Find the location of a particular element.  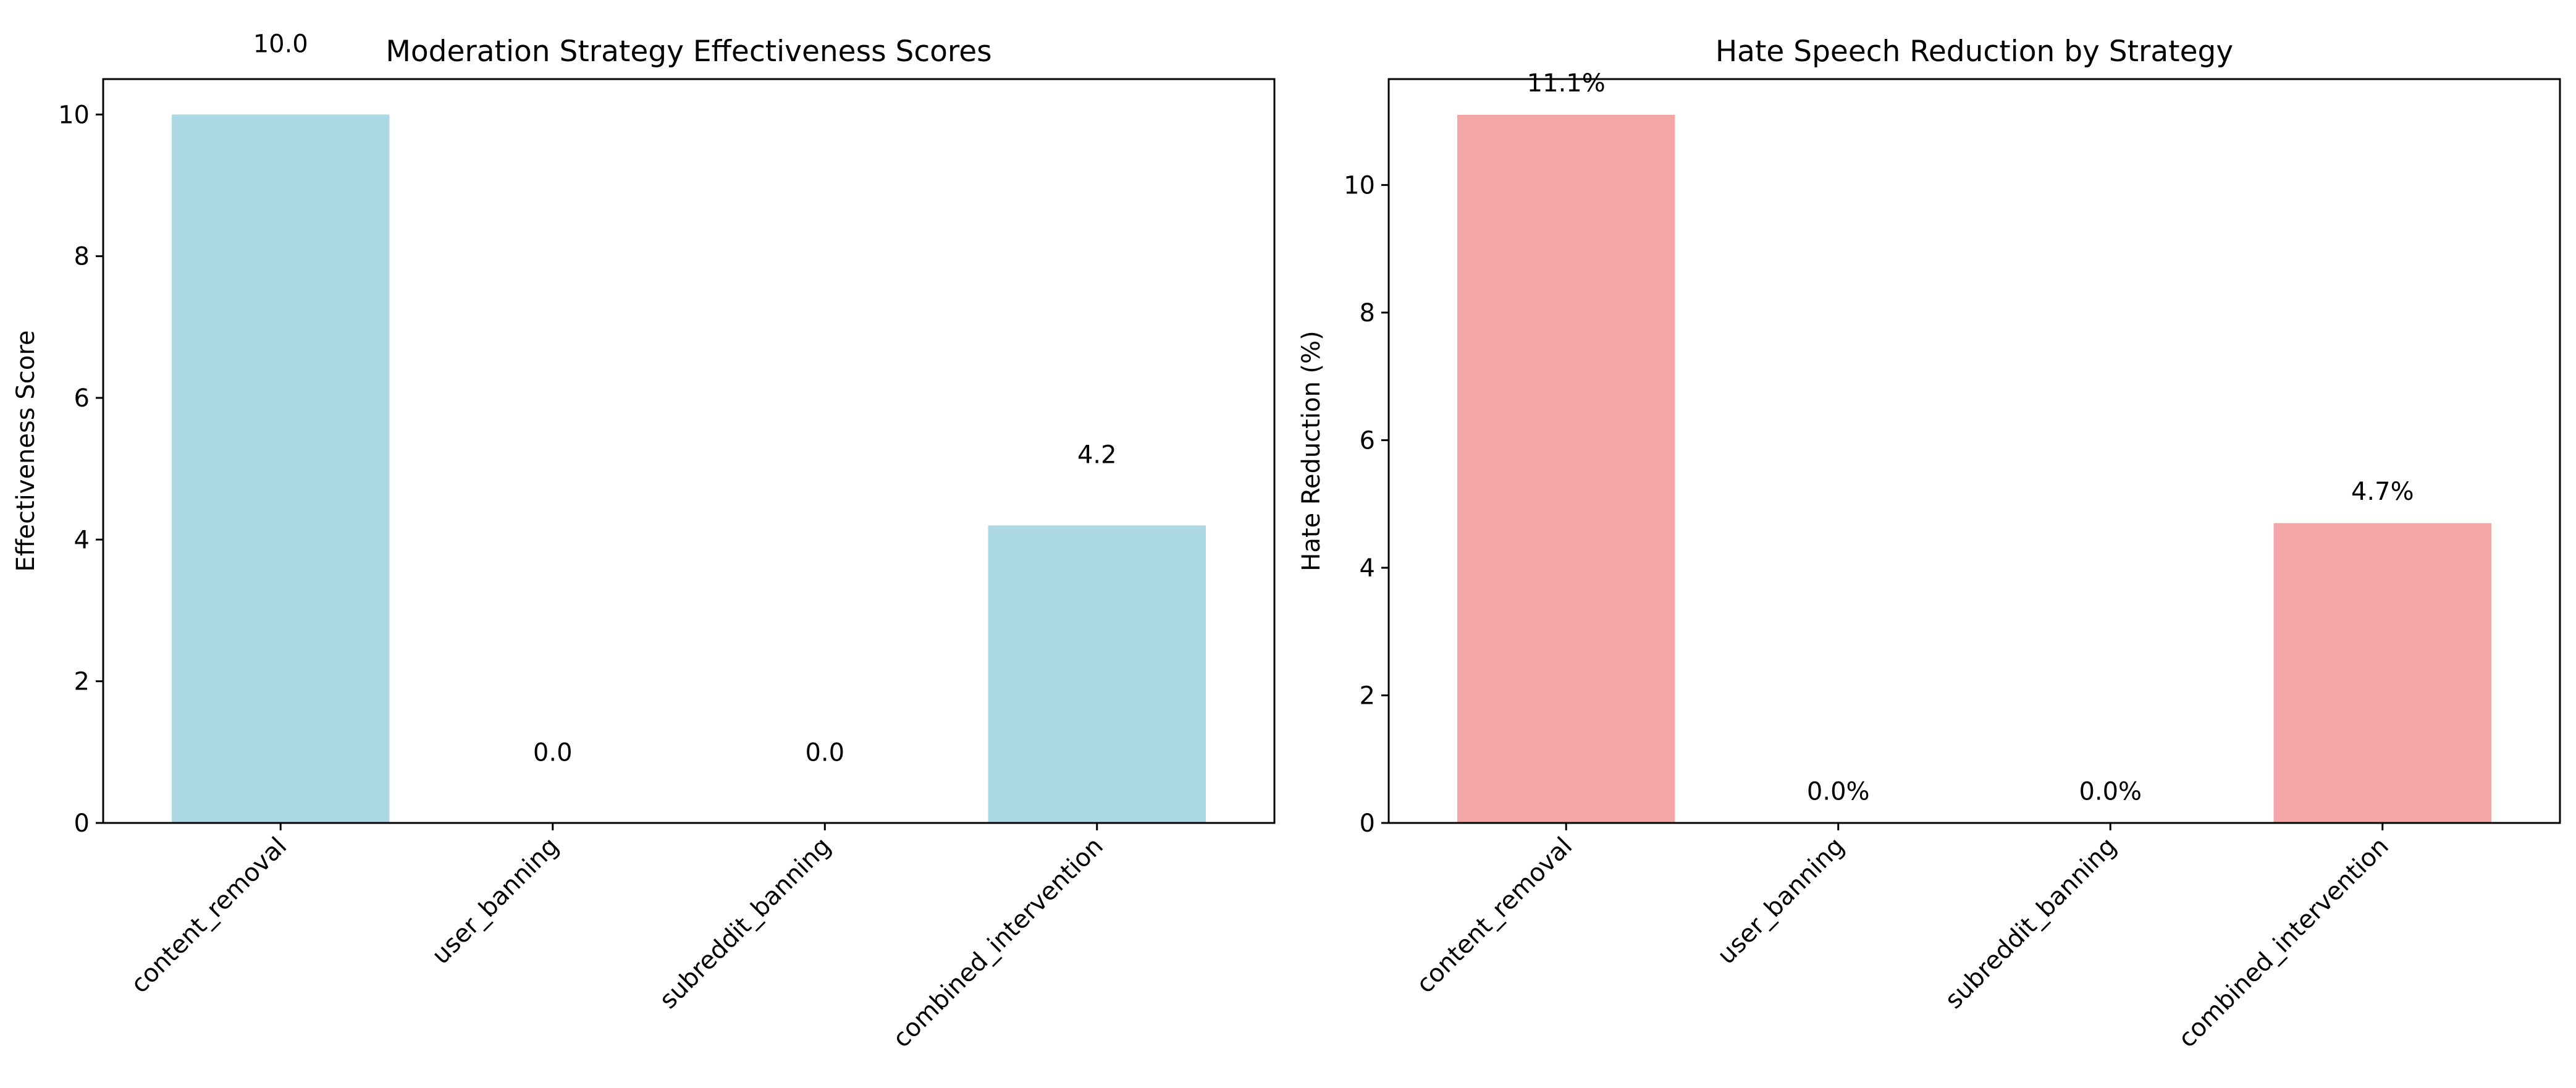

hate-reduction-y-tick-label: 6 is located at coordinates (1367, 441).